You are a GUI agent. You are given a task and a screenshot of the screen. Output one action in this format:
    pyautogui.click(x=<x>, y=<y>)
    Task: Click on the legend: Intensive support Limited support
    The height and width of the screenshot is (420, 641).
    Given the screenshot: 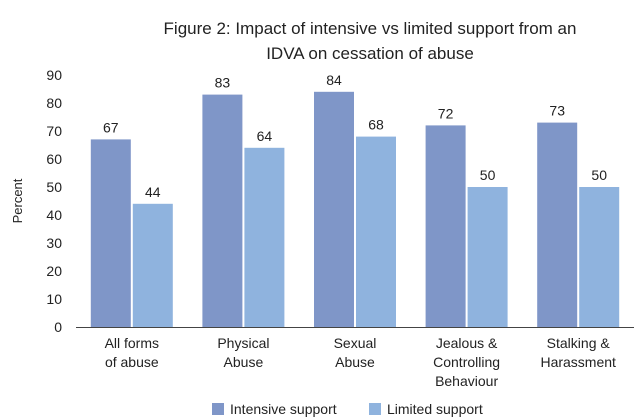 What is the action you would take?
    pyautogui.click(x=347, y=409)
    